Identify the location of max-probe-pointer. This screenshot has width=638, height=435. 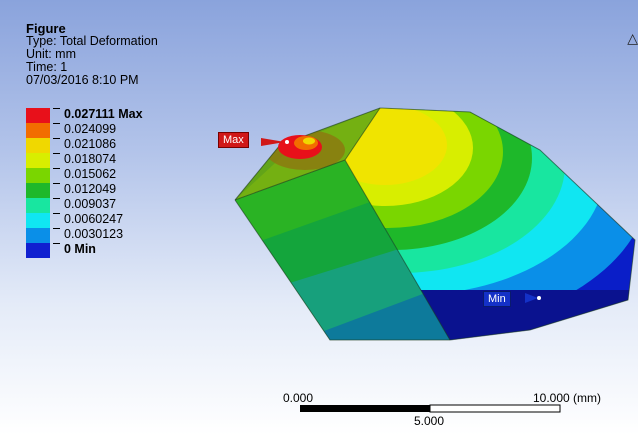
(273, 142).